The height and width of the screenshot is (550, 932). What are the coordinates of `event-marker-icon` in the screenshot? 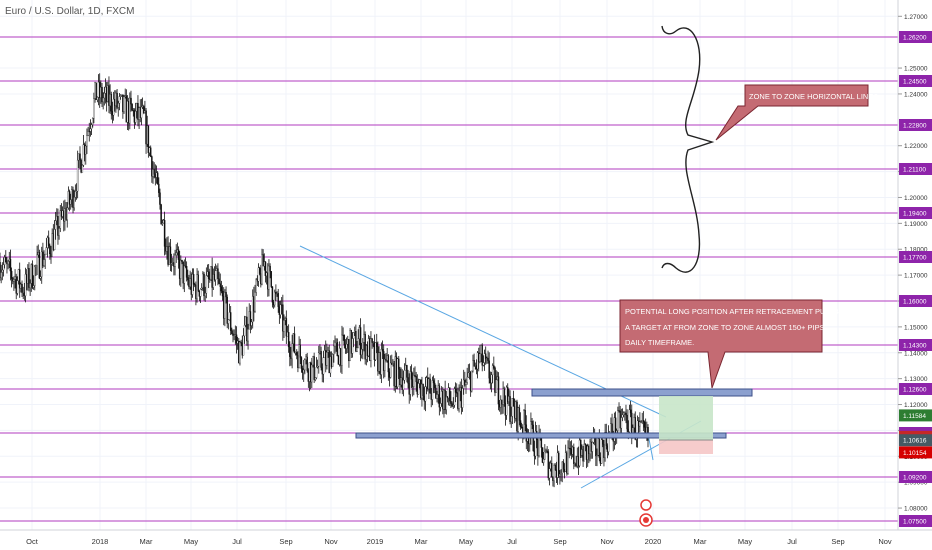 It's located at (646, 513).